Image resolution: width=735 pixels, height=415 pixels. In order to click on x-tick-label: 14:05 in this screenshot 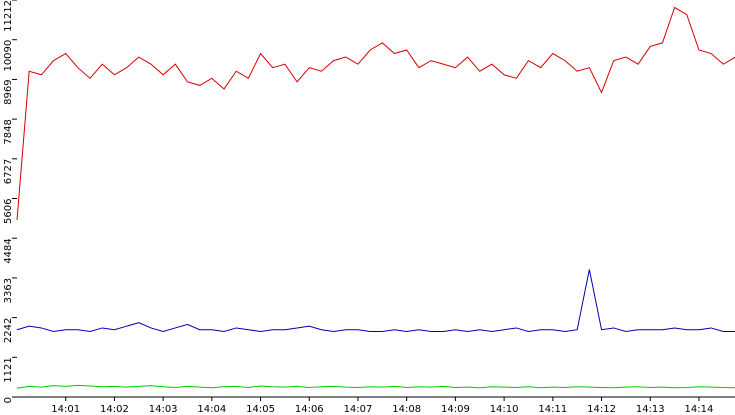, I will do `click(260, 409)`.